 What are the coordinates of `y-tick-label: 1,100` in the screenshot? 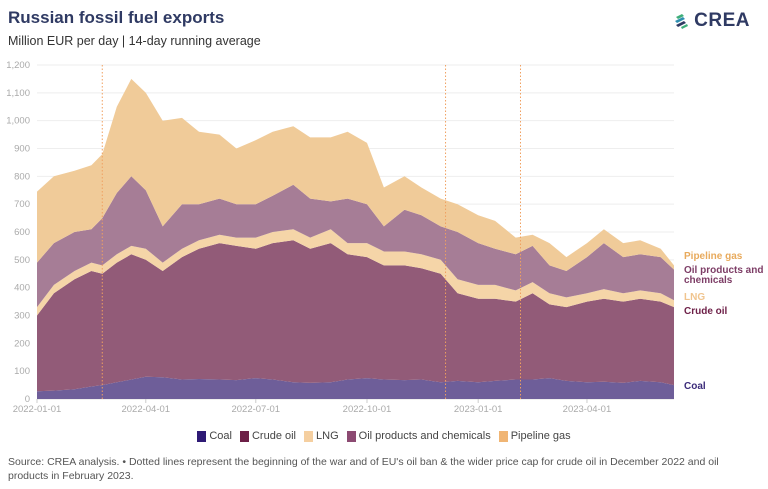 It's located at (18, 93).